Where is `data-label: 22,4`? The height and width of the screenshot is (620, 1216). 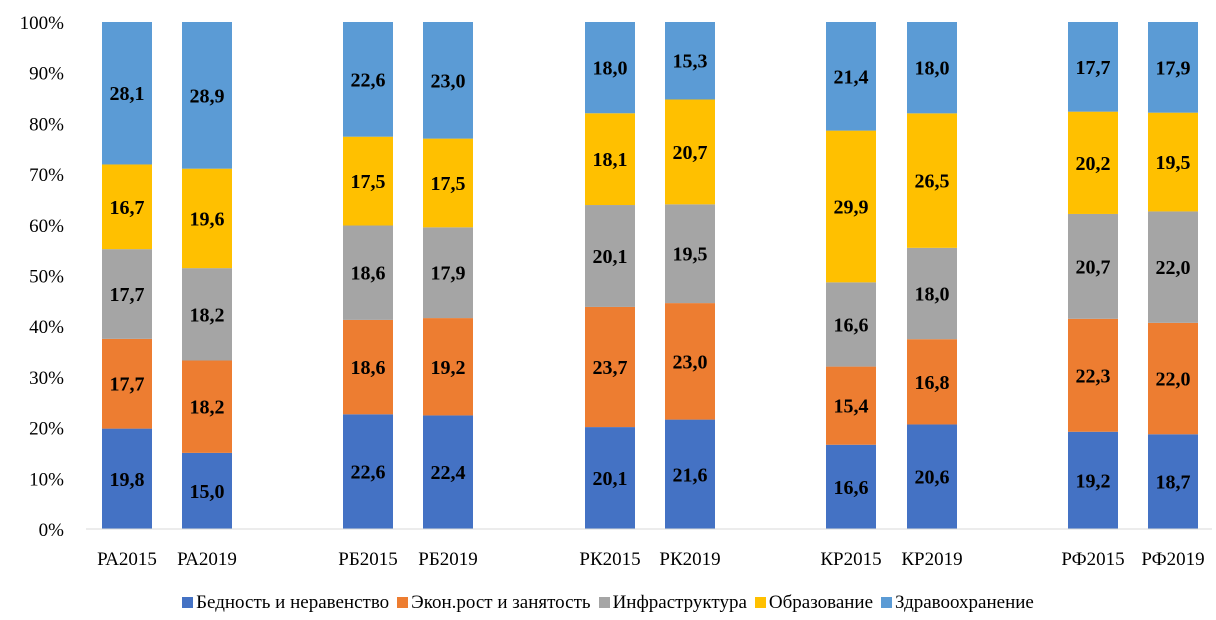
data-label: 22,4 is located at coordinates (448, 473).